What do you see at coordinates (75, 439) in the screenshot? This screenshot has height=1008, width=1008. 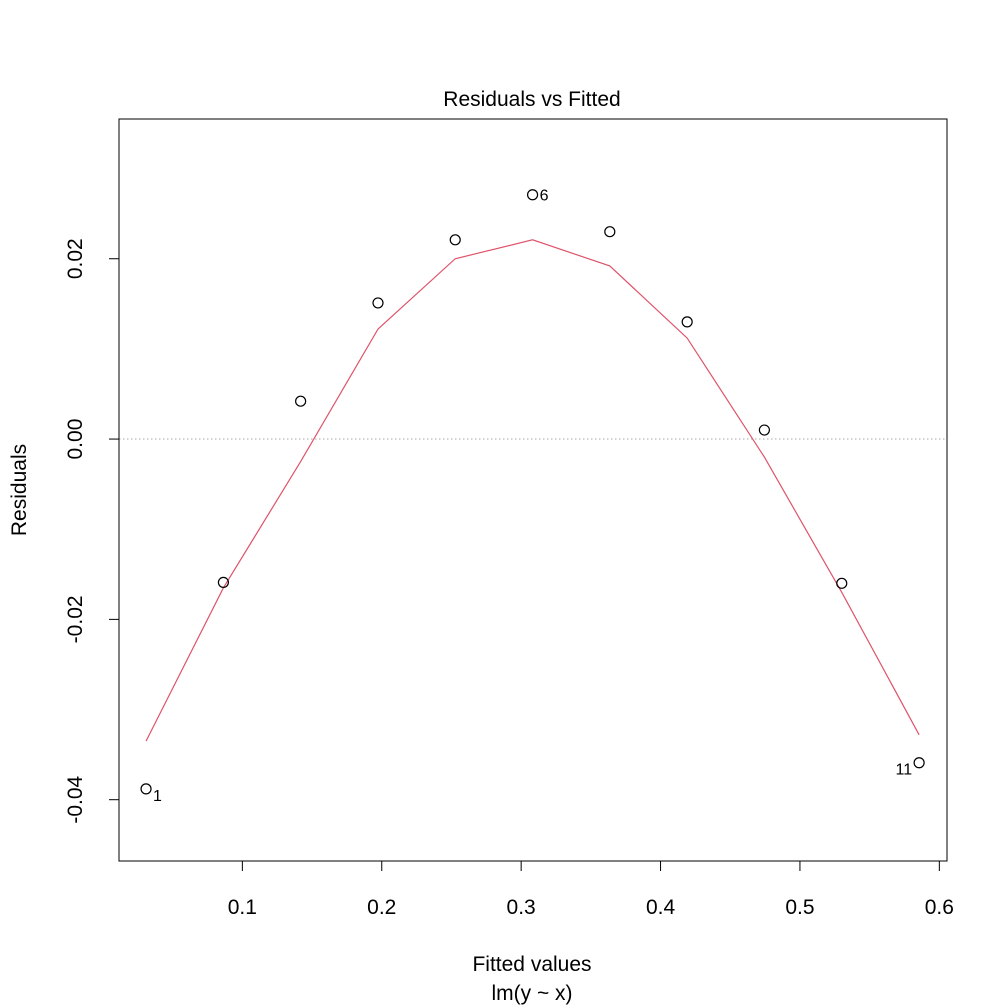 I see `y-tick-label-2: 0.00` at bounding box center [75, 439].